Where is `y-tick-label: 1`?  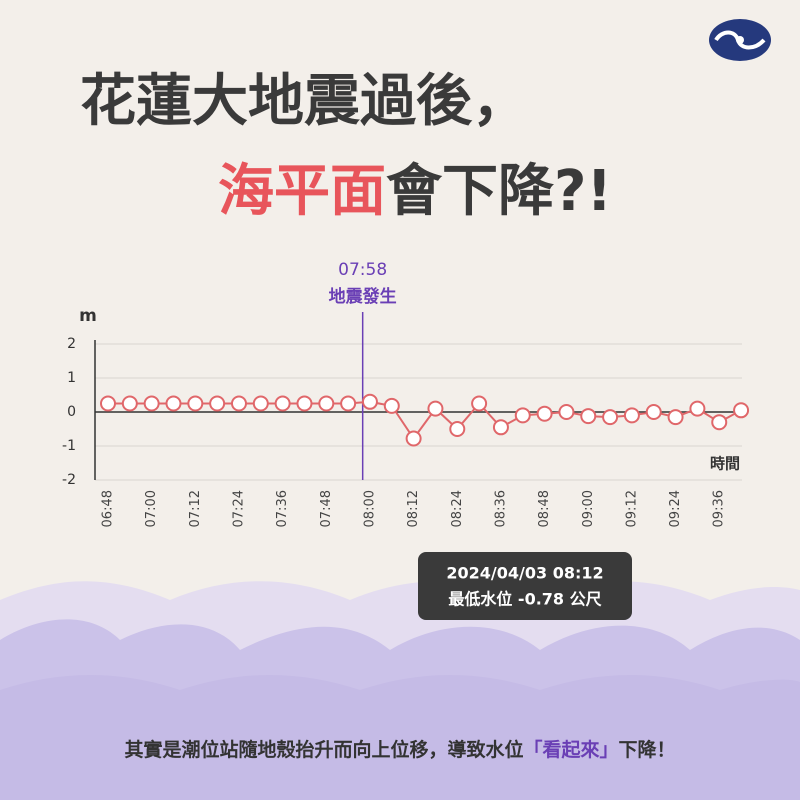
y-tick-label: 1 is located at coordinates (71, 378).